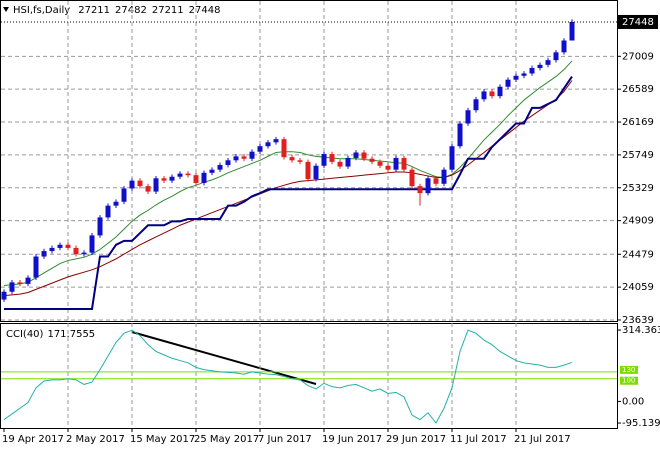  What do you see at coordinates (641, 330) in the screenshot?
I see `y-tick-label: 314.3633` at bounding box center [641, 330].